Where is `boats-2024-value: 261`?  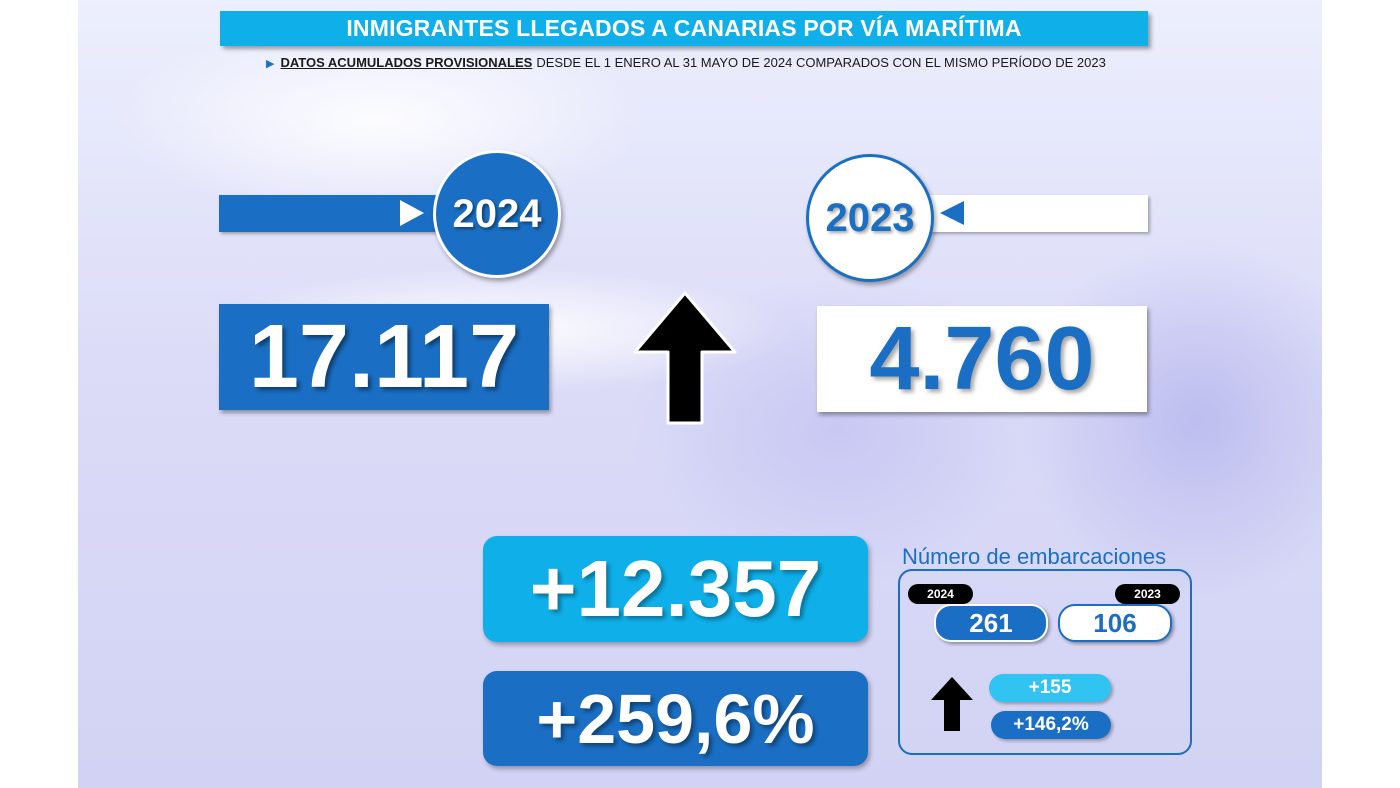 boats-2024-value: 261 is located at coordinates (991, 623).